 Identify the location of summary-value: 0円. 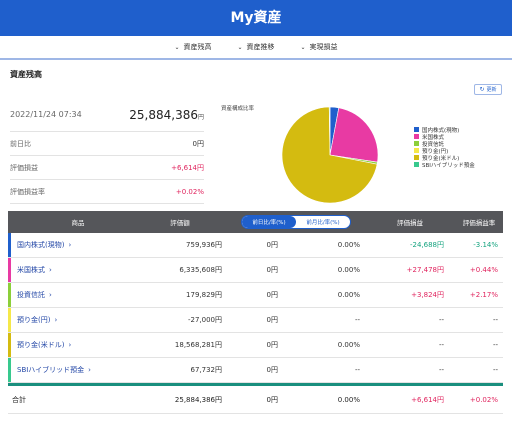
(198, 143).